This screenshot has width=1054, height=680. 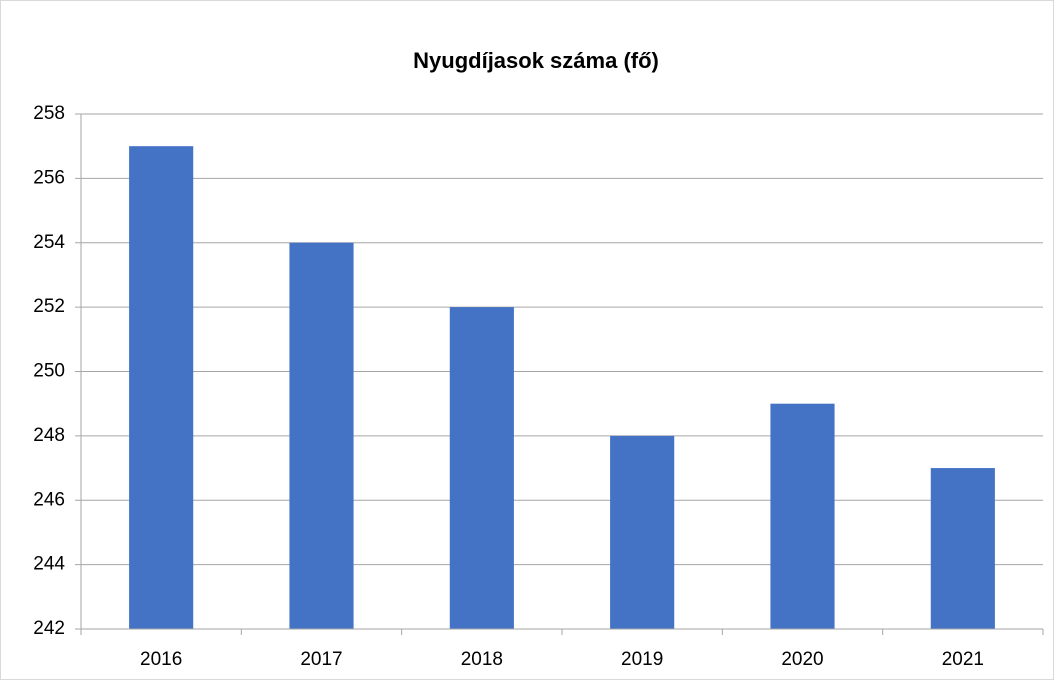 I want to click on y-tick-label: 250, so click(x=49, y=371).